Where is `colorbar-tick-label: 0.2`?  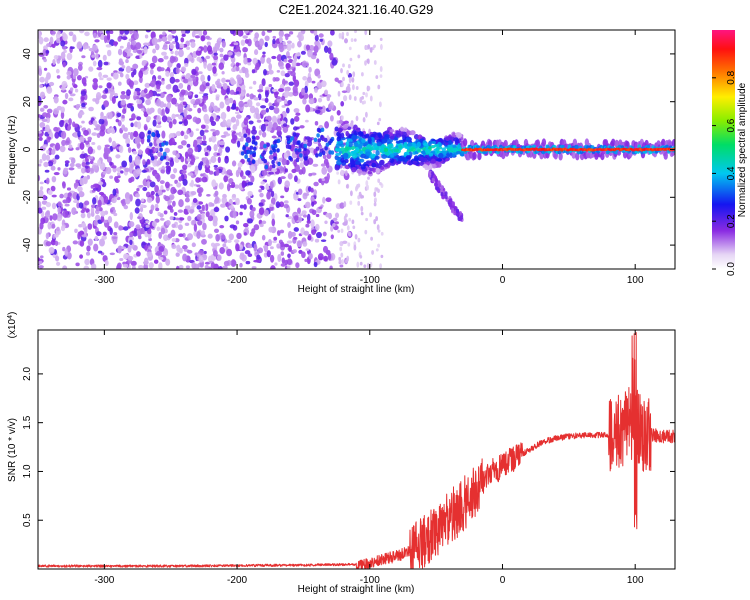 colorbar-tick-label: 0.2 is located at coordinates (731, 221).